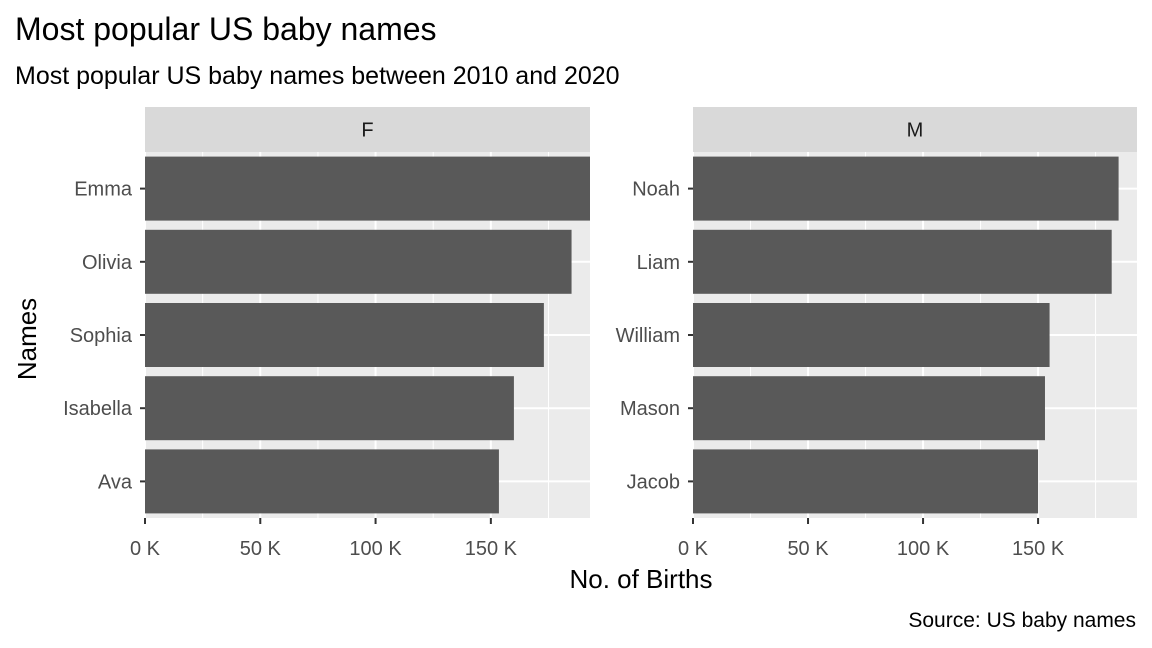  What do you see at coordinates (869, 408) in the screenshot?
I see `bar-mason` at bounding box center [869, 408].